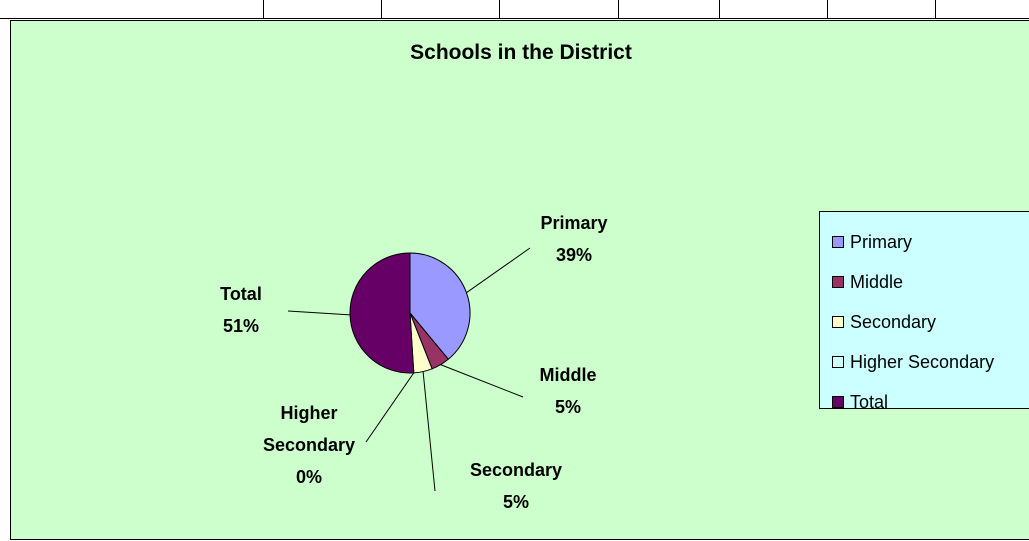 The width and height of the screenshot is (1029, 541). What do you see at coordinates (390, 407) in the screenshot?
I see `leader-line-higher-secondary` at bounding box center [390, 407].